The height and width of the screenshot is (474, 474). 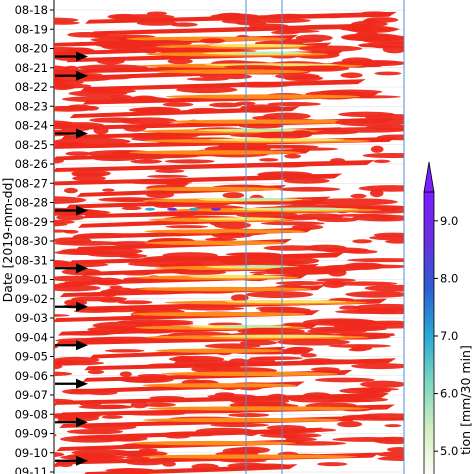 I want to click on colorbar-extend-arrow, so click(x=429, y=177).